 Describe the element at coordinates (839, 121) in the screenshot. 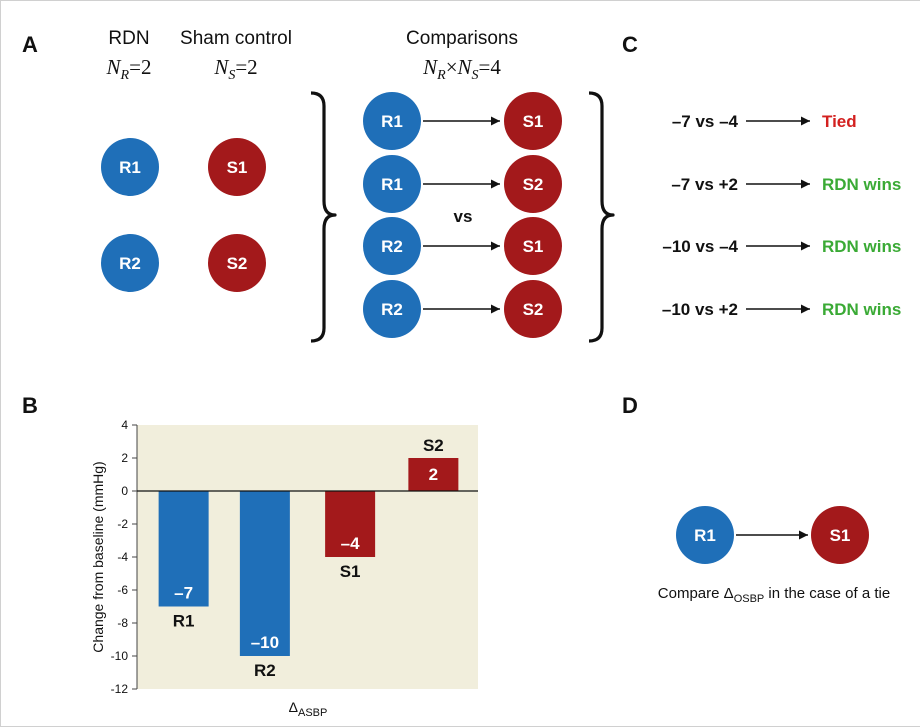

I see `result-outcome: Tied` at that location.